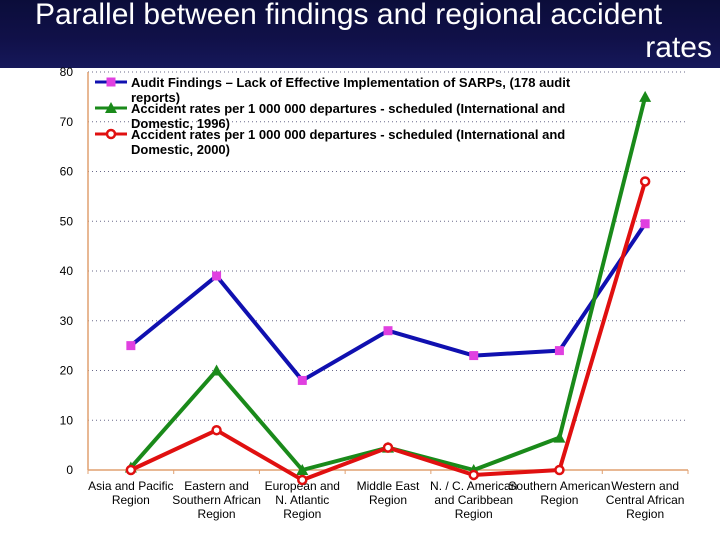 The image size is (720, 540). Describe the element at coordinates (678, 47) in the screenshot. I see `slide-title-line2: rates` at that location.